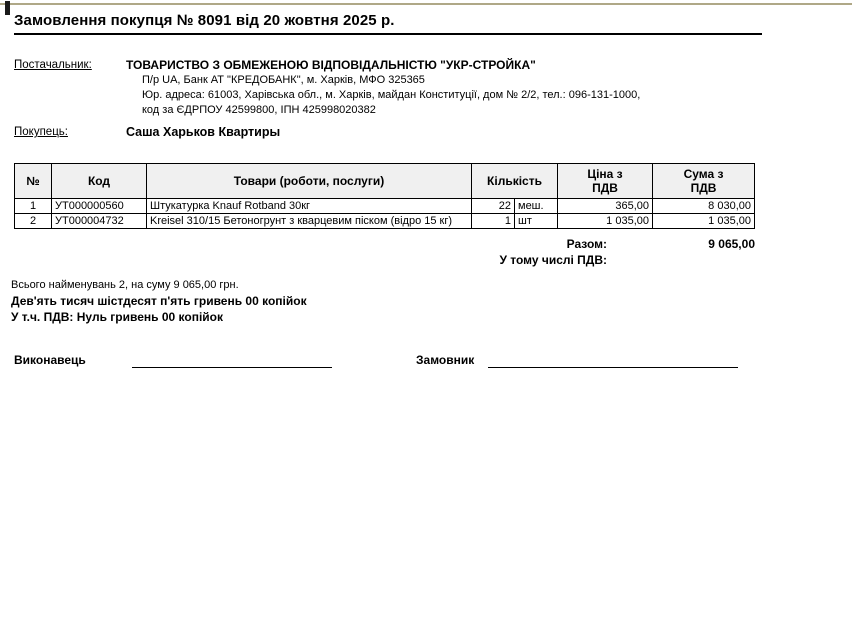 The height and width of the screenshot is (641, 852). I want to click on buyer-row: Покупець: Саша Харьков Квартиры, so click(394, 132).